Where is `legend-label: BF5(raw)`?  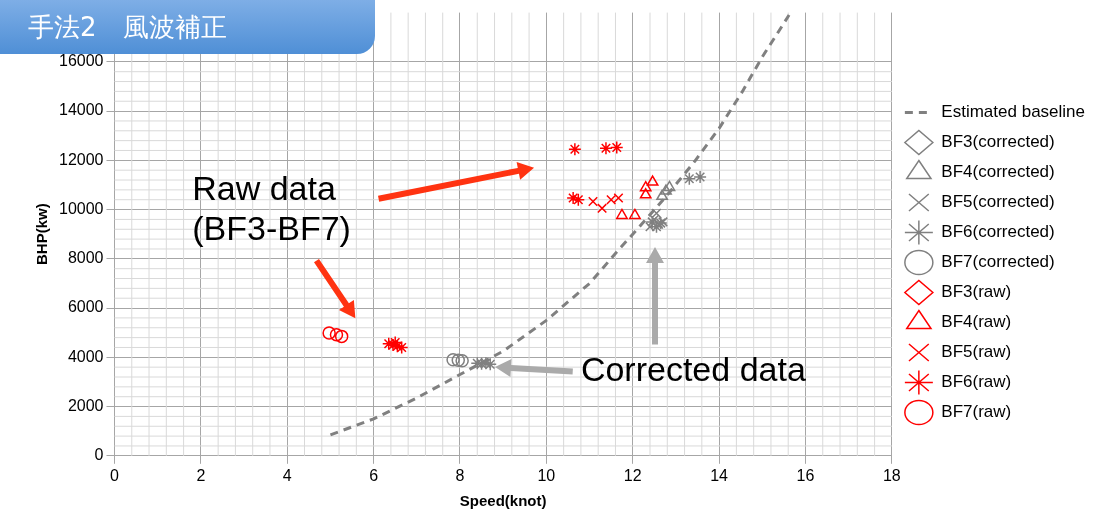
legend-label: BF5(raw) is located at coordinates (976, 352).